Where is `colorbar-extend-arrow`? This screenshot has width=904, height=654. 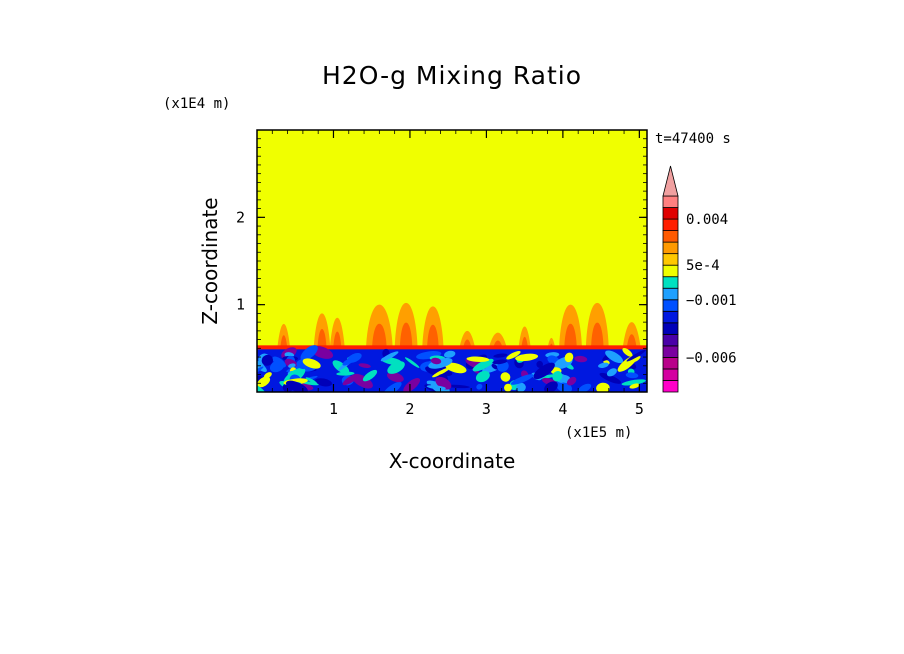 colorbar-extend-arrow is located at coordinates (670, 181).